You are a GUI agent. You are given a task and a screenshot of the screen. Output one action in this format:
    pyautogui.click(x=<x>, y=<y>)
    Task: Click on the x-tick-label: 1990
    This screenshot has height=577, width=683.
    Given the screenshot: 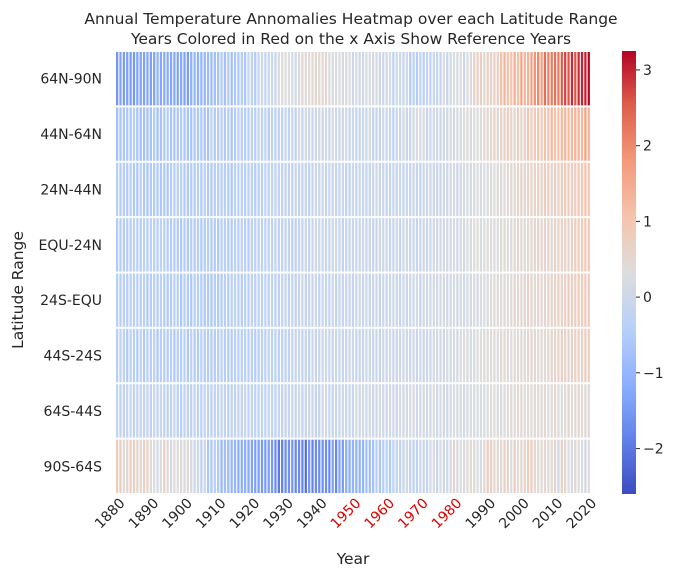 What is the action you would take?
    pyautogui.click(x=481, y=514)
    